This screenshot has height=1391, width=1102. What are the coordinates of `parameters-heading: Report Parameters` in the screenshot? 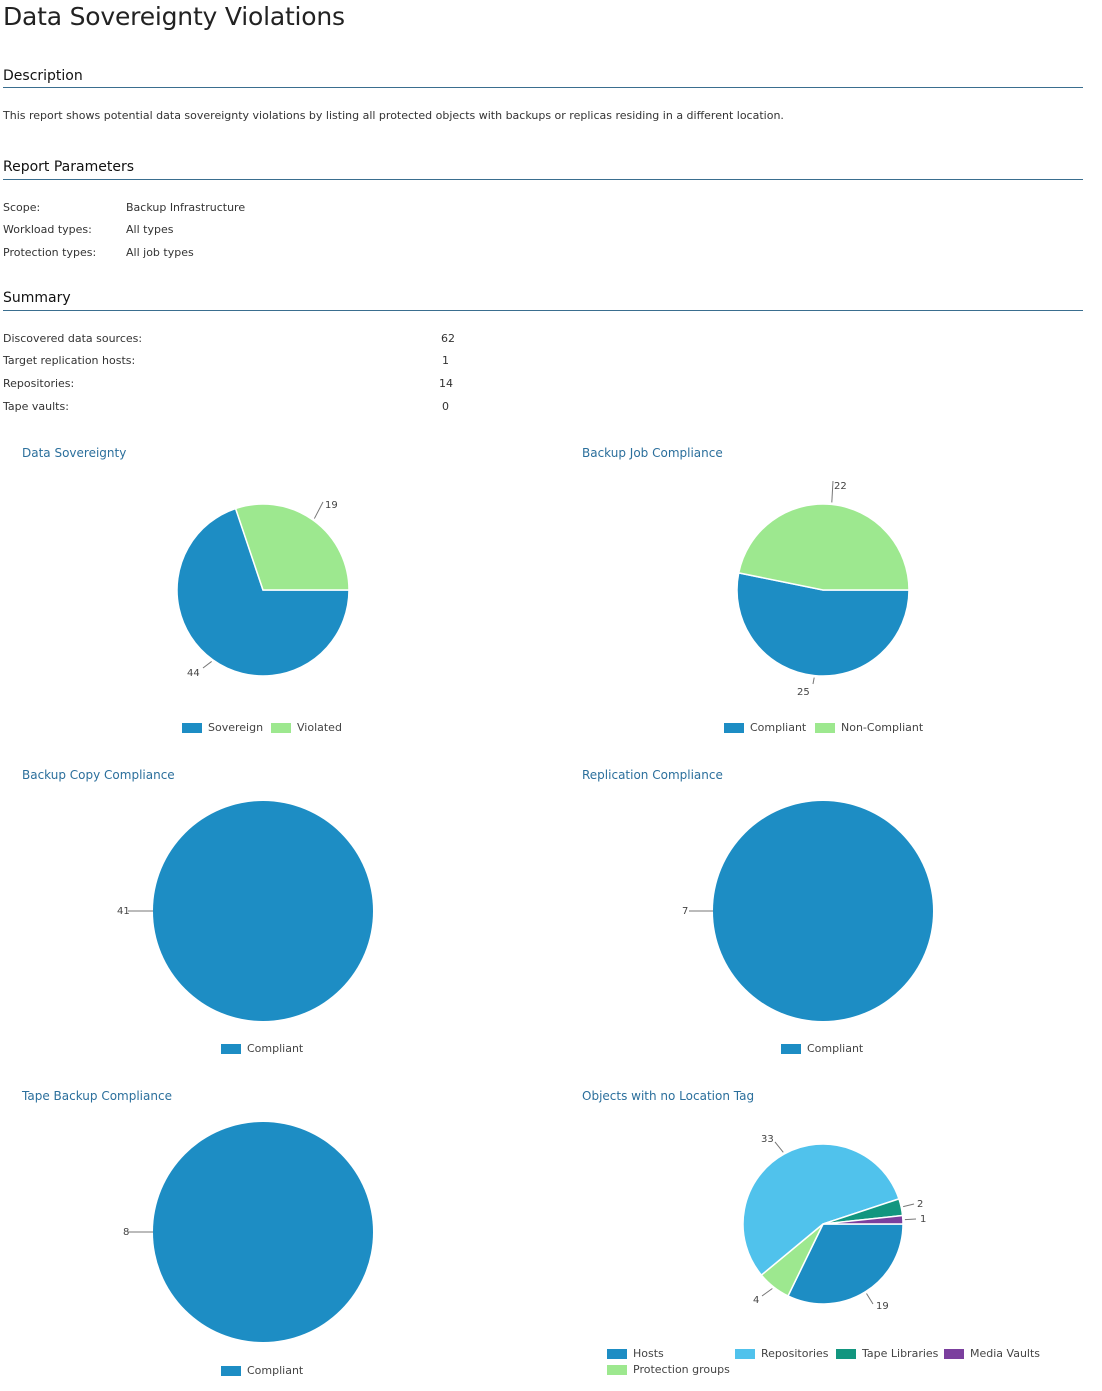 It's located at (68, 167).